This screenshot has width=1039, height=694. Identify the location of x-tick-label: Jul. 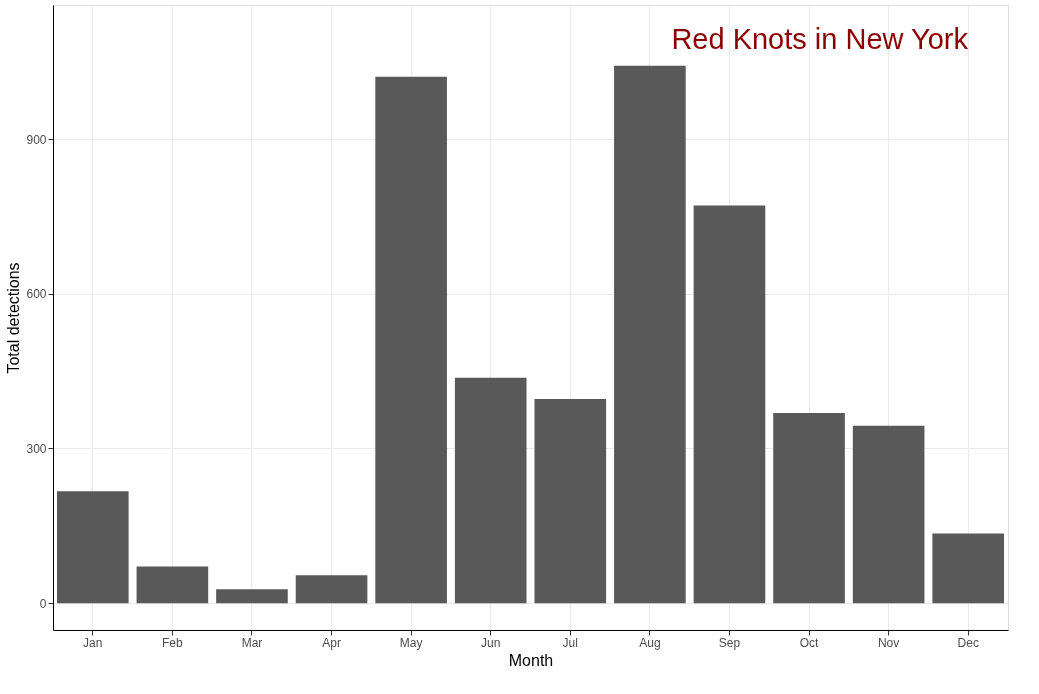
(570, 642).